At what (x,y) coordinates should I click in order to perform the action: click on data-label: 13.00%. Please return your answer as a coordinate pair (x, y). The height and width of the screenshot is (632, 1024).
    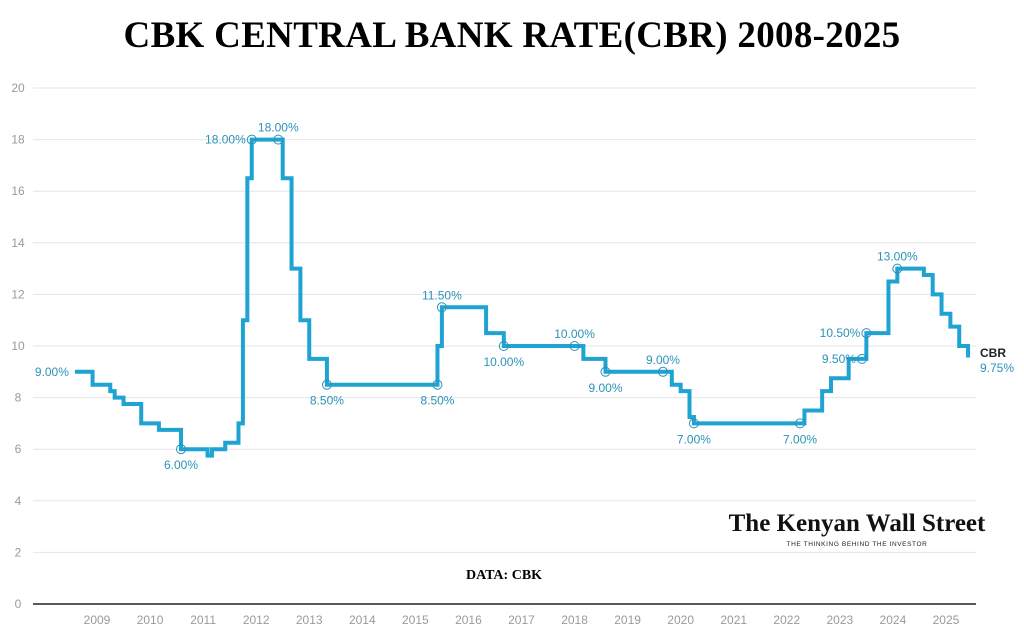
    Looking at the image, I should click on (897, 257).